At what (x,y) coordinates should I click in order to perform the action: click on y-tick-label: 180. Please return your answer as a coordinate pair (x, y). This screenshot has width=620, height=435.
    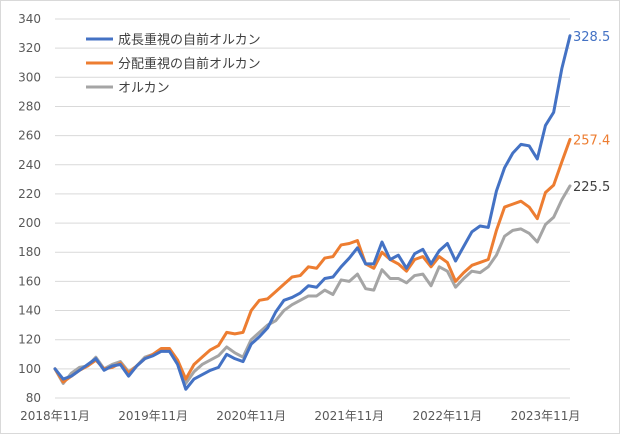
    Looking at the image, I should click on (29, 252).